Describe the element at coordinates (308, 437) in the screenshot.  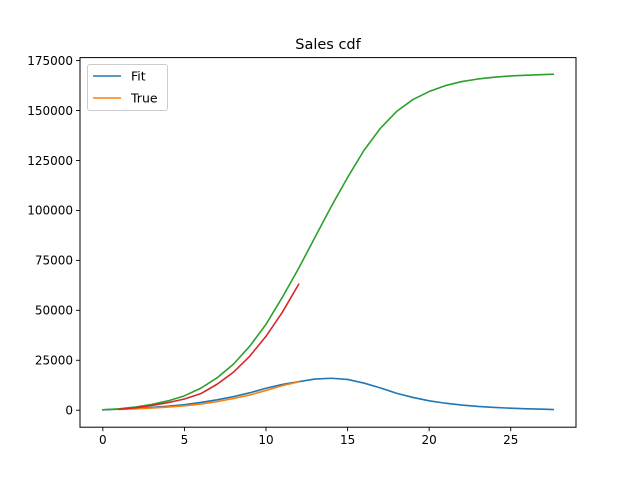
I see `x-axis-ticks: 0 5 10 15 20 25` at that location.